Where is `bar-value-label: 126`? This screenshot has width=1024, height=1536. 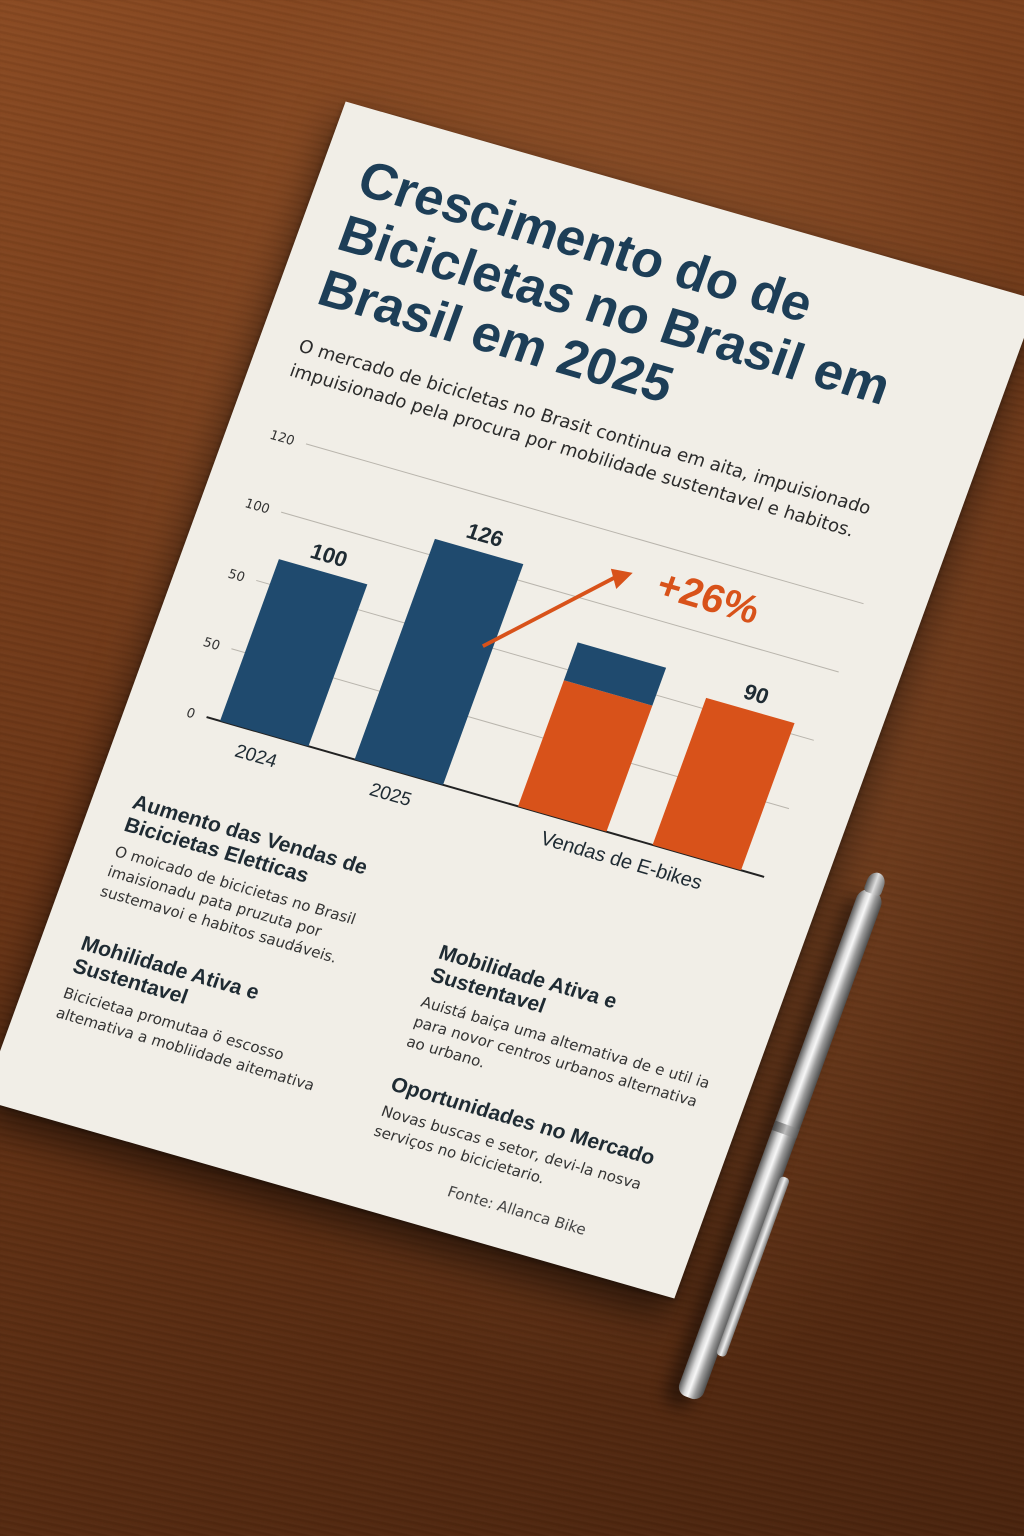
bar-value-label: 126 is located at coordinates (485, 535).